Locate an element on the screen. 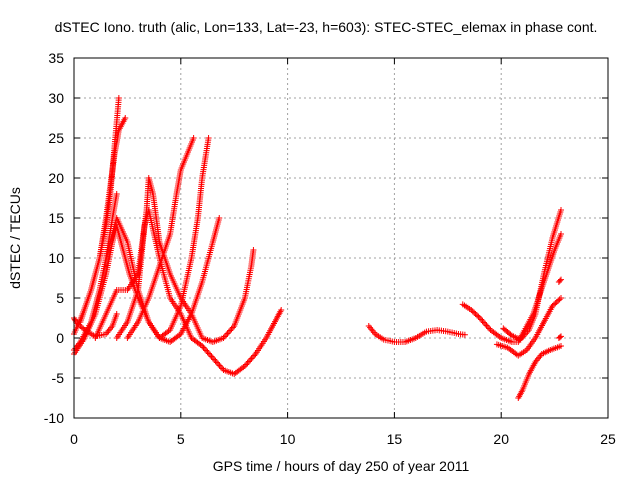  y-axis-label: dSTEC / TECUs is located at coordinates (15, 238).